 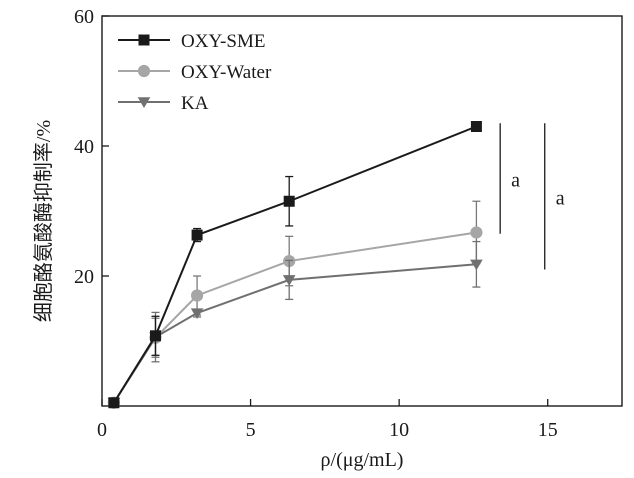 What do you see at coordinates (102, 430) in the screenshot?
I see `x-tick-label: 0` at bounding box center [102, 430].